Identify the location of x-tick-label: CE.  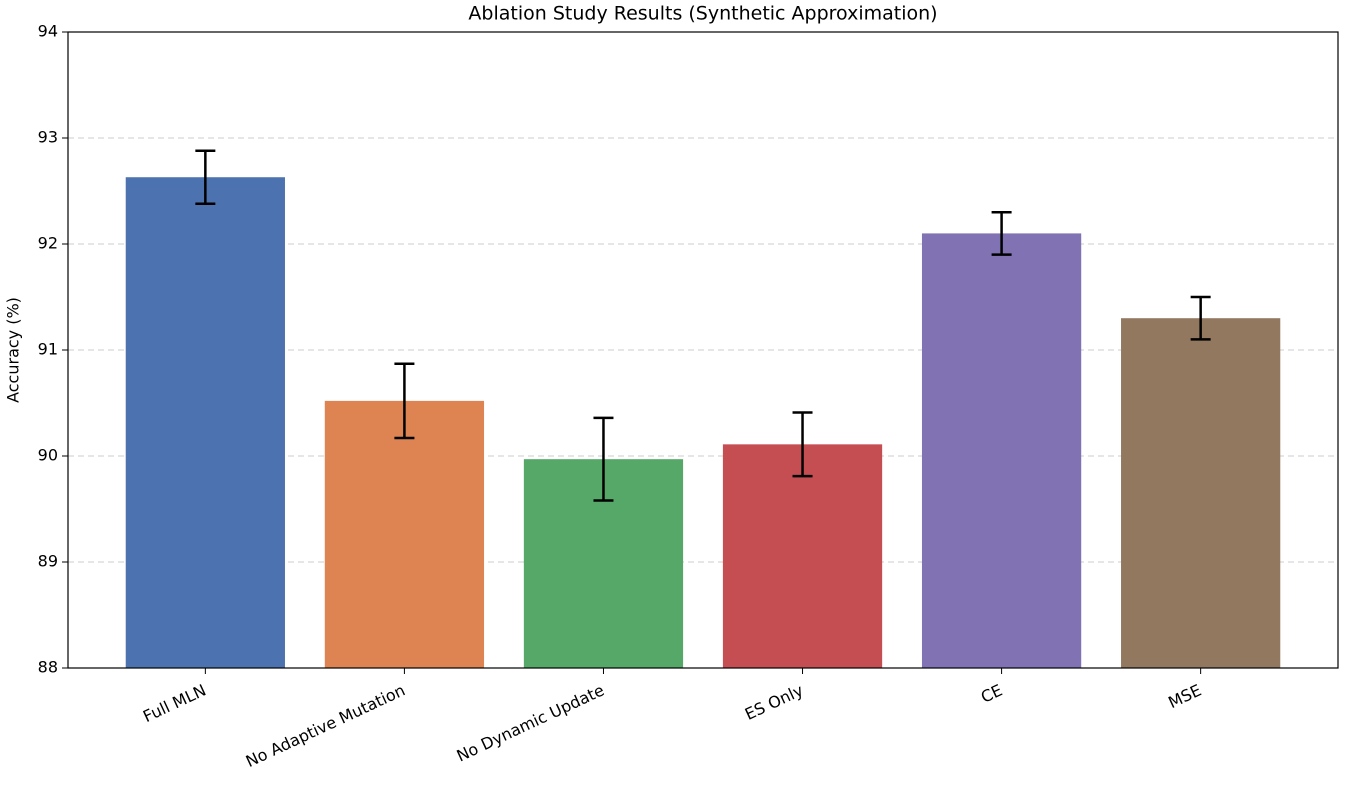
(991, 693).